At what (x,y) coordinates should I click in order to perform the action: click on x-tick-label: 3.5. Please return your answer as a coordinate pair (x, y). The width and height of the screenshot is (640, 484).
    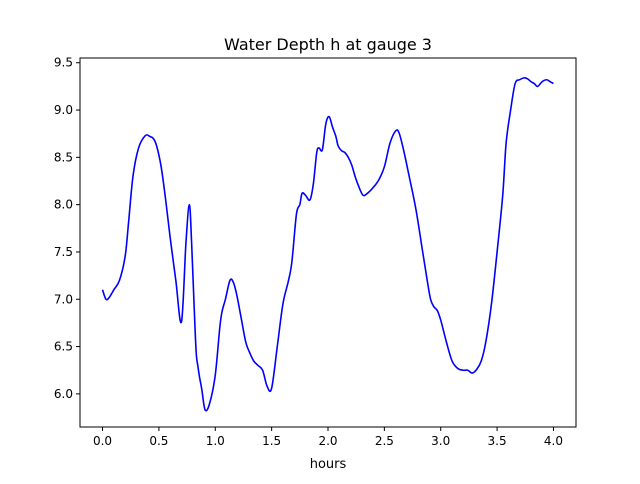
    Looking at the image, I should click on (497, 441).